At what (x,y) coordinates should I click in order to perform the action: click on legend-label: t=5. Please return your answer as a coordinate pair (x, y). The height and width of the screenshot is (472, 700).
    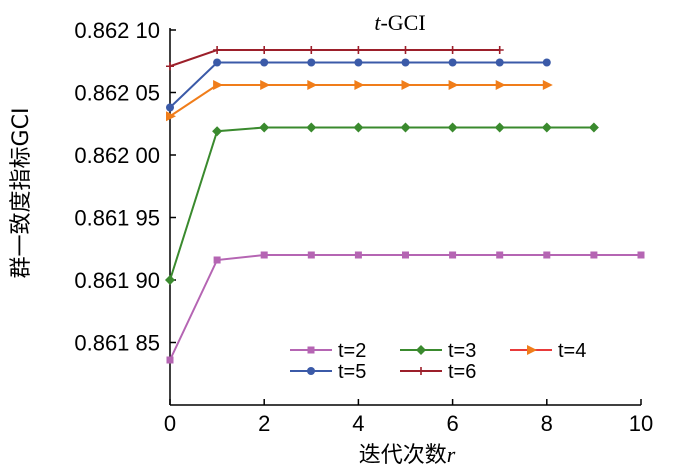
    Looking at the image, I should click on (352, 372).